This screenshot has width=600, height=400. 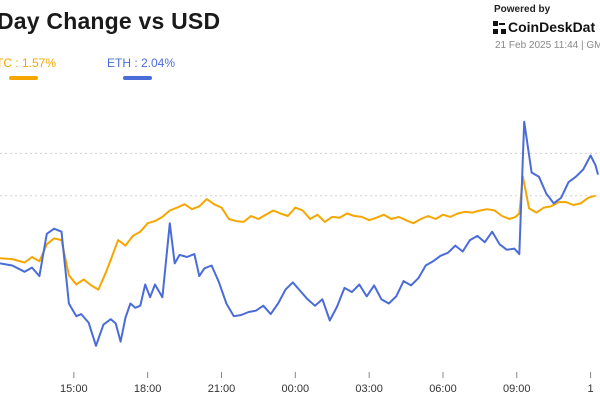 I want to click on coindesk-logo-icon, so click(x=499, y=27).